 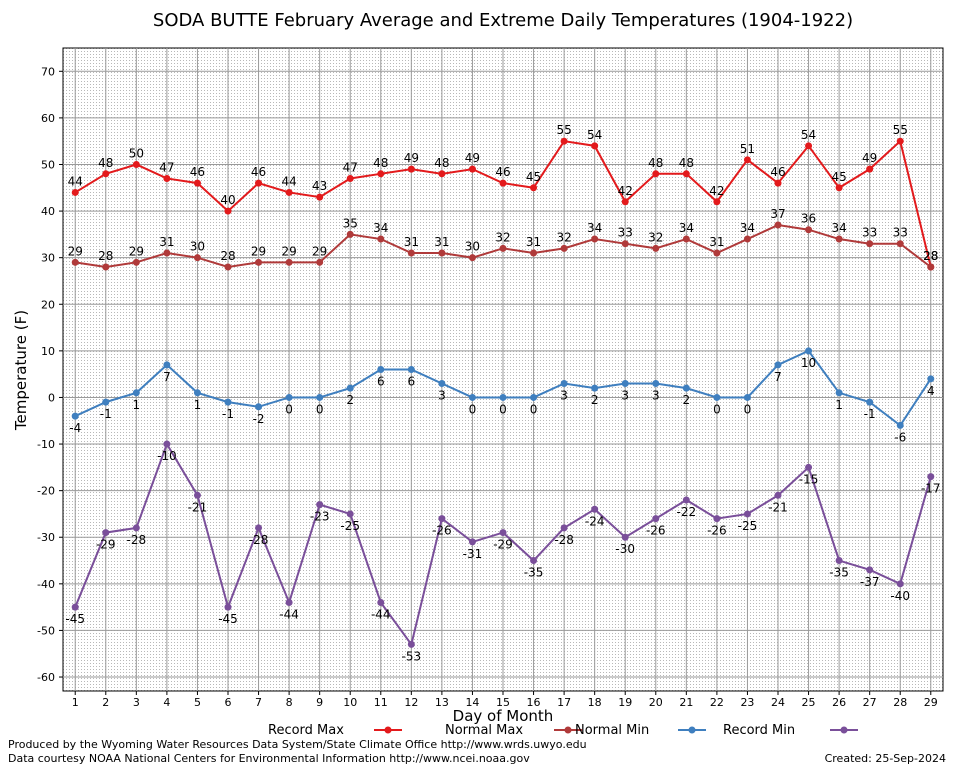 I want to click on y-axis-label: Temperature (F), so click(x=21, y=370).